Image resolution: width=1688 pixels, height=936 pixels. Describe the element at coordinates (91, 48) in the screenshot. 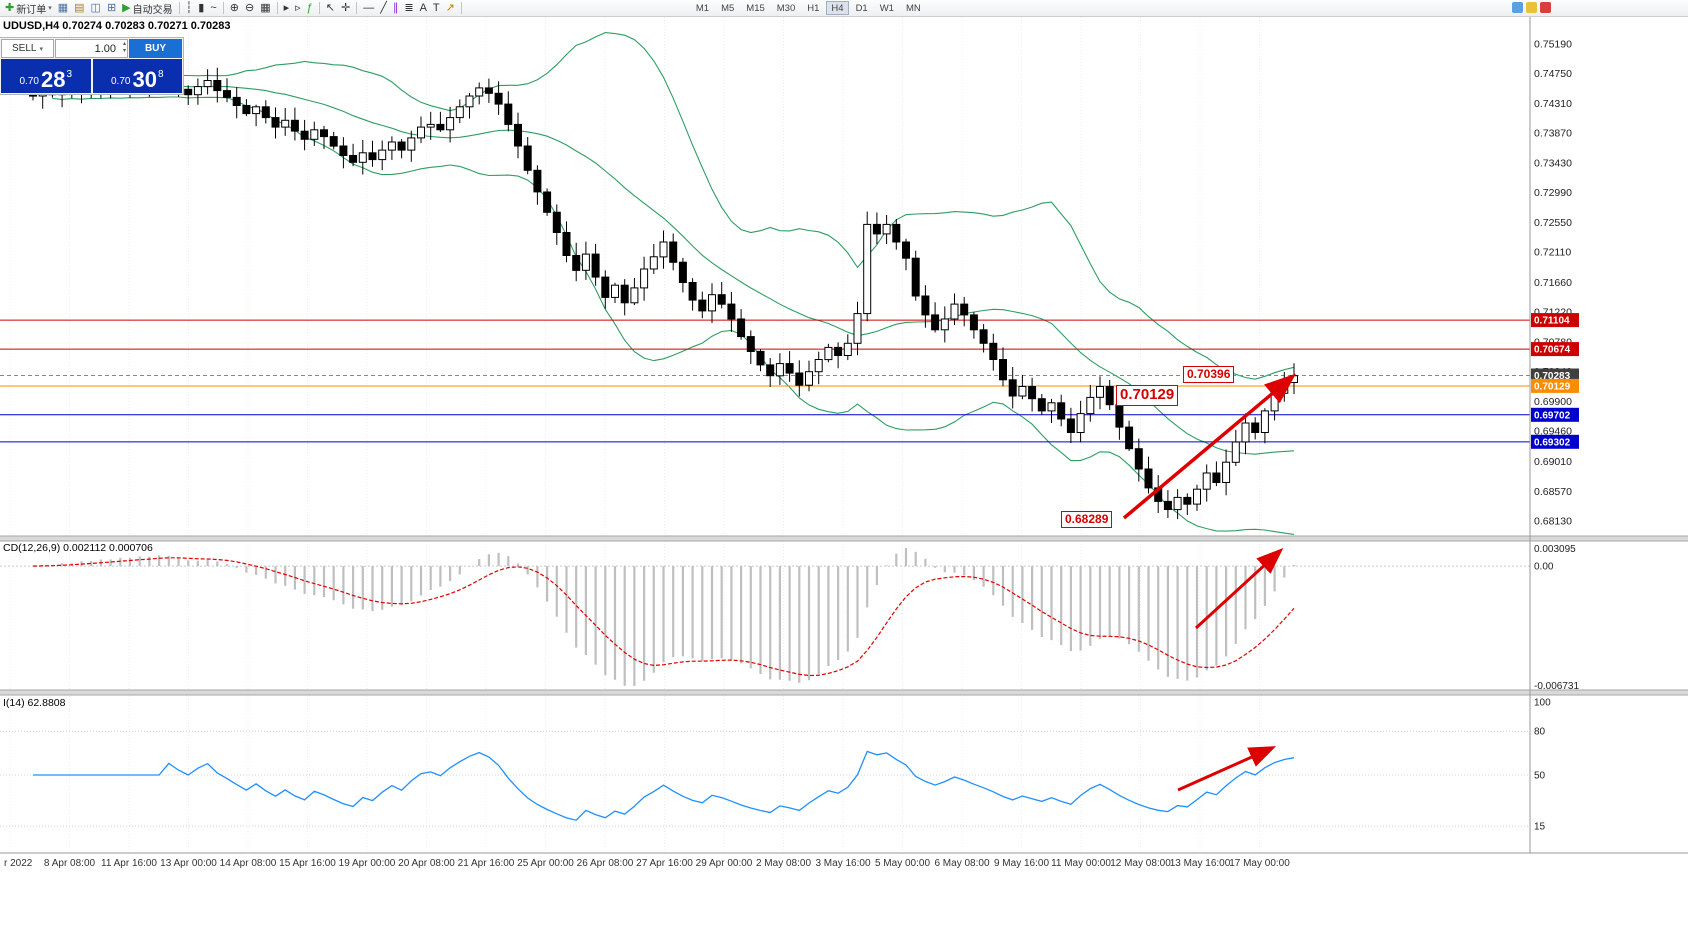

I see `volume-input: 1.00 ▴ ▾` at that location.